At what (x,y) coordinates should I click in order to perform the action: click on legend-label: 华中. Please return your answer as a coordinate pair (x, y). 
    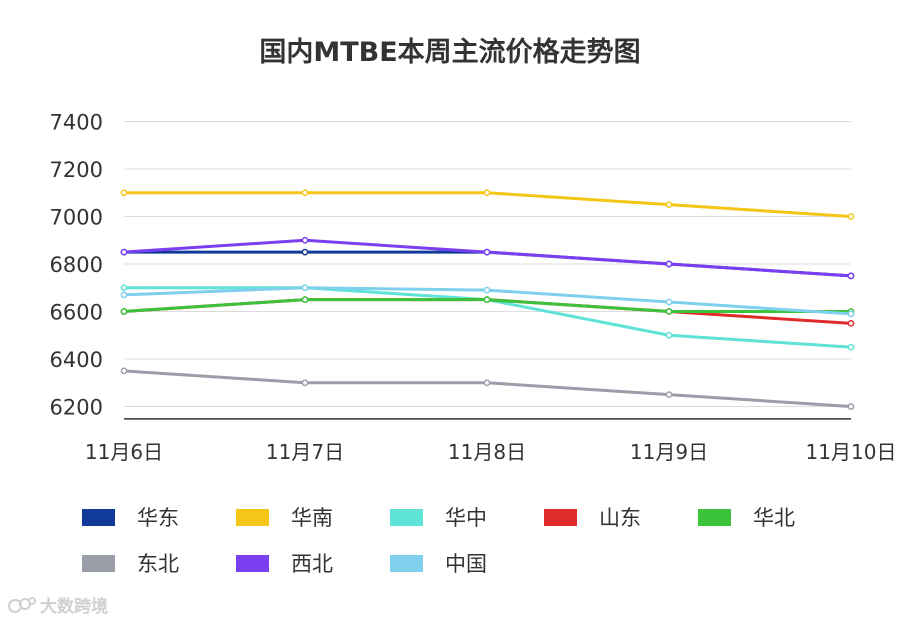
    Looking at the image, I should click on (466, 518).